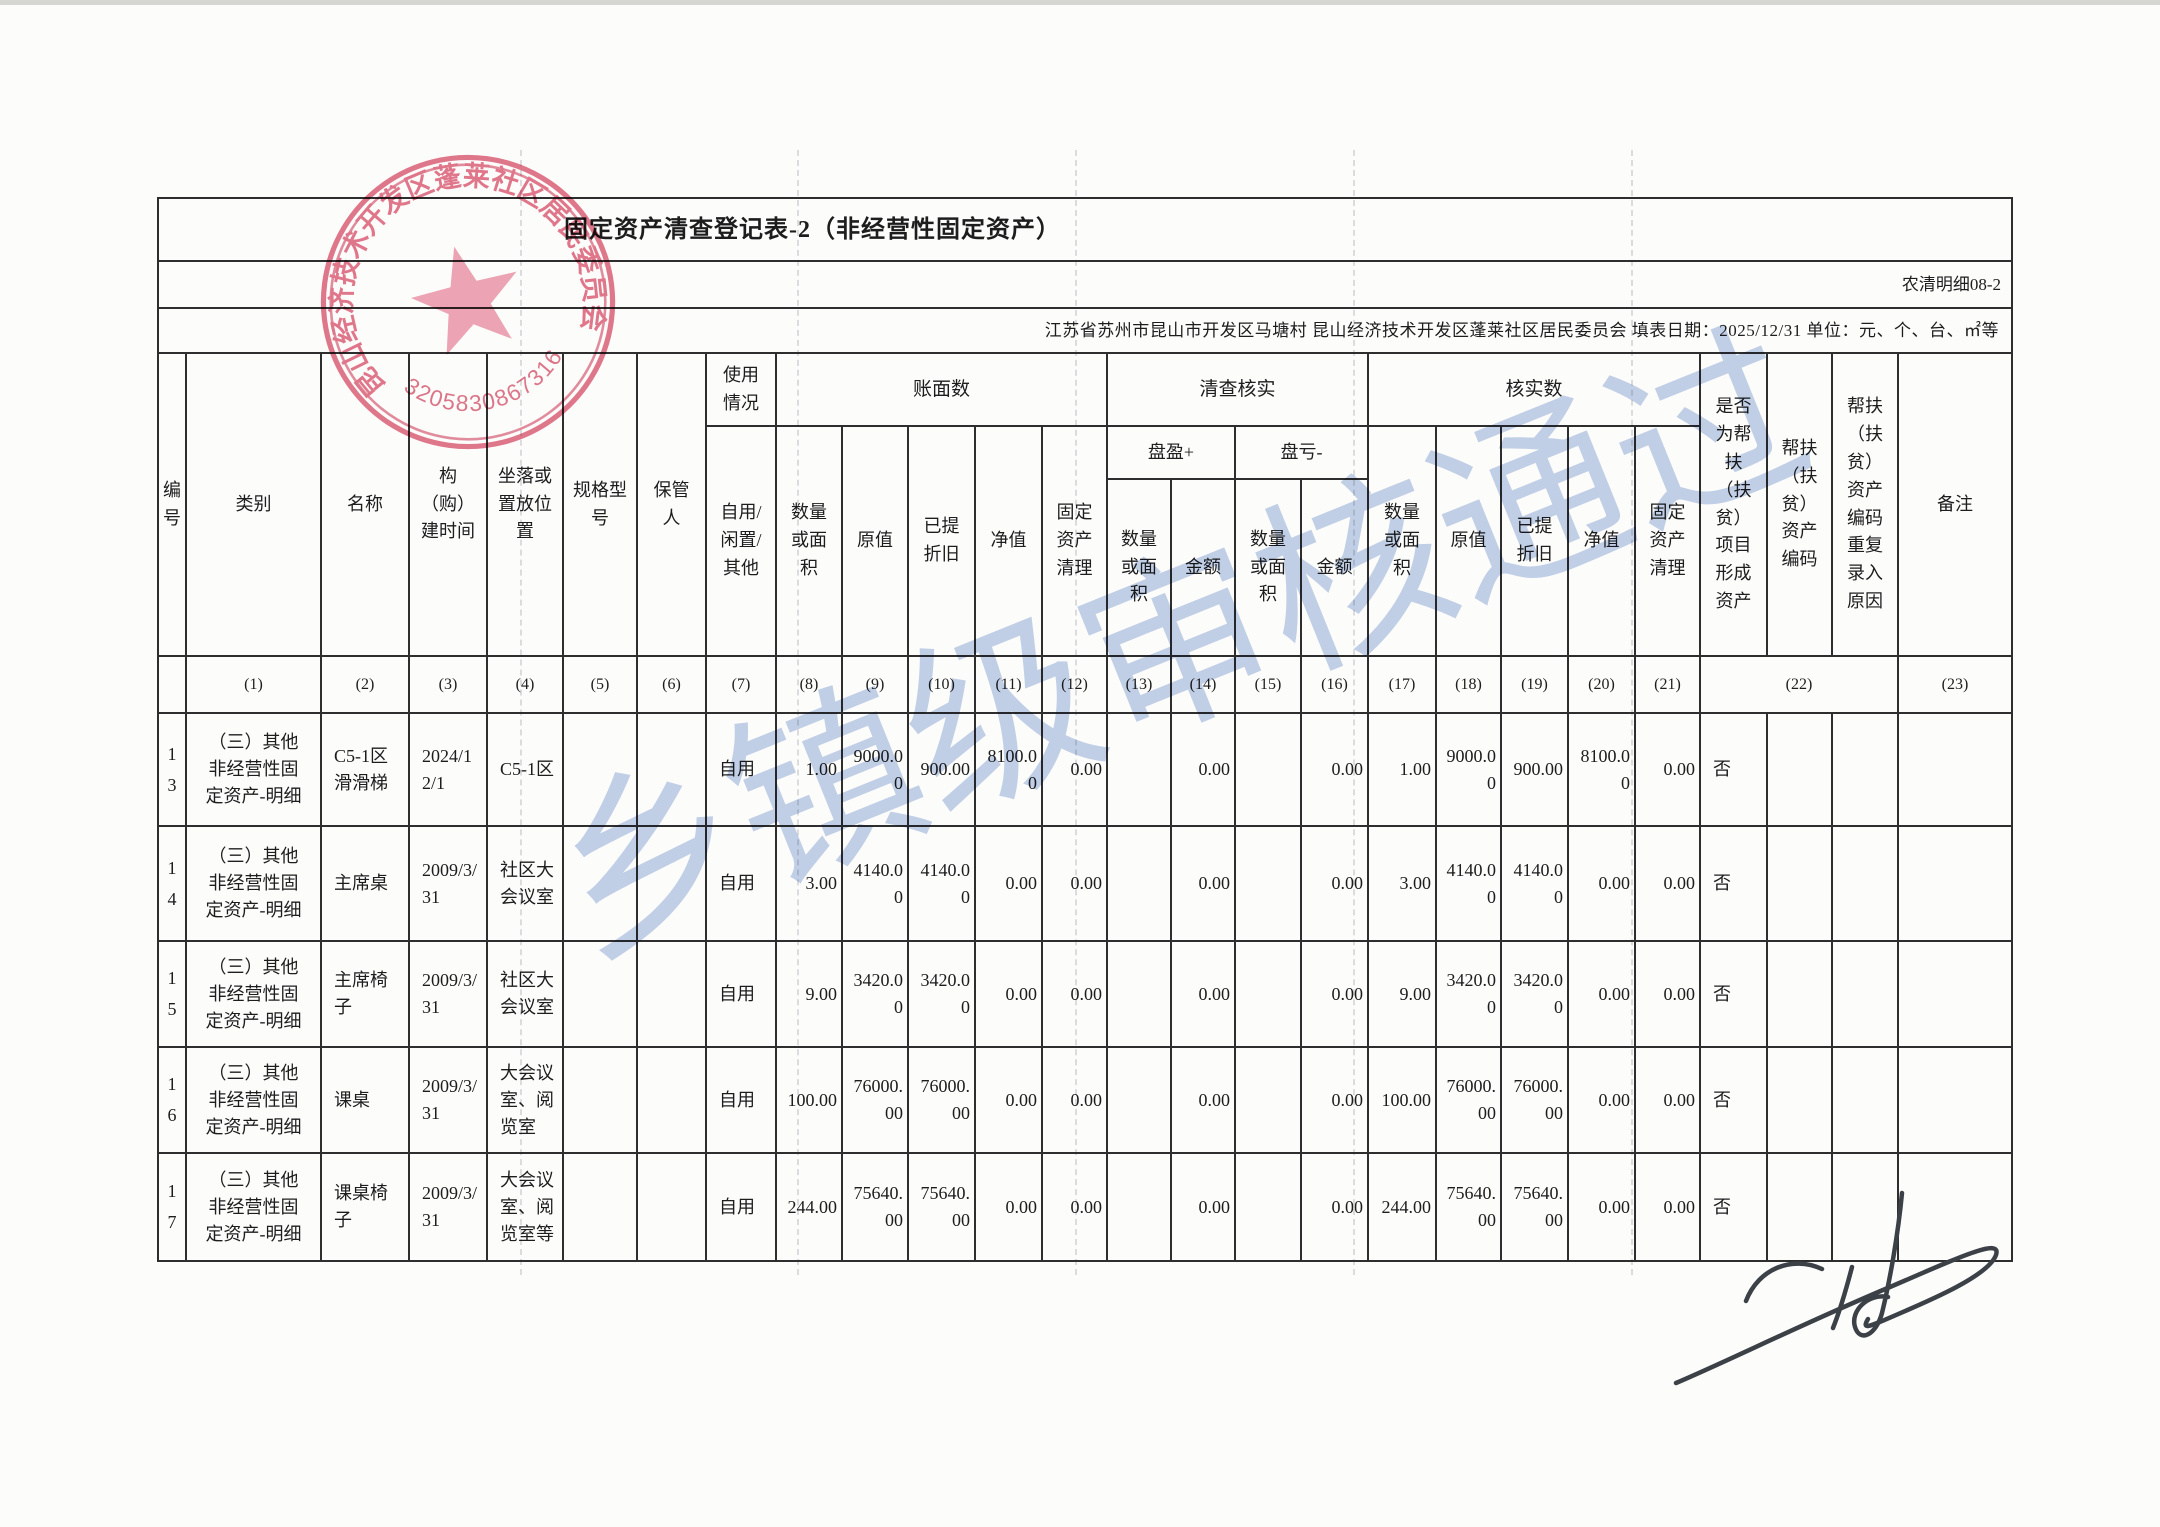 This screenshot has height=1527, width=2160. I want to click on row13-col22: 0.00, so click(1668, 770).